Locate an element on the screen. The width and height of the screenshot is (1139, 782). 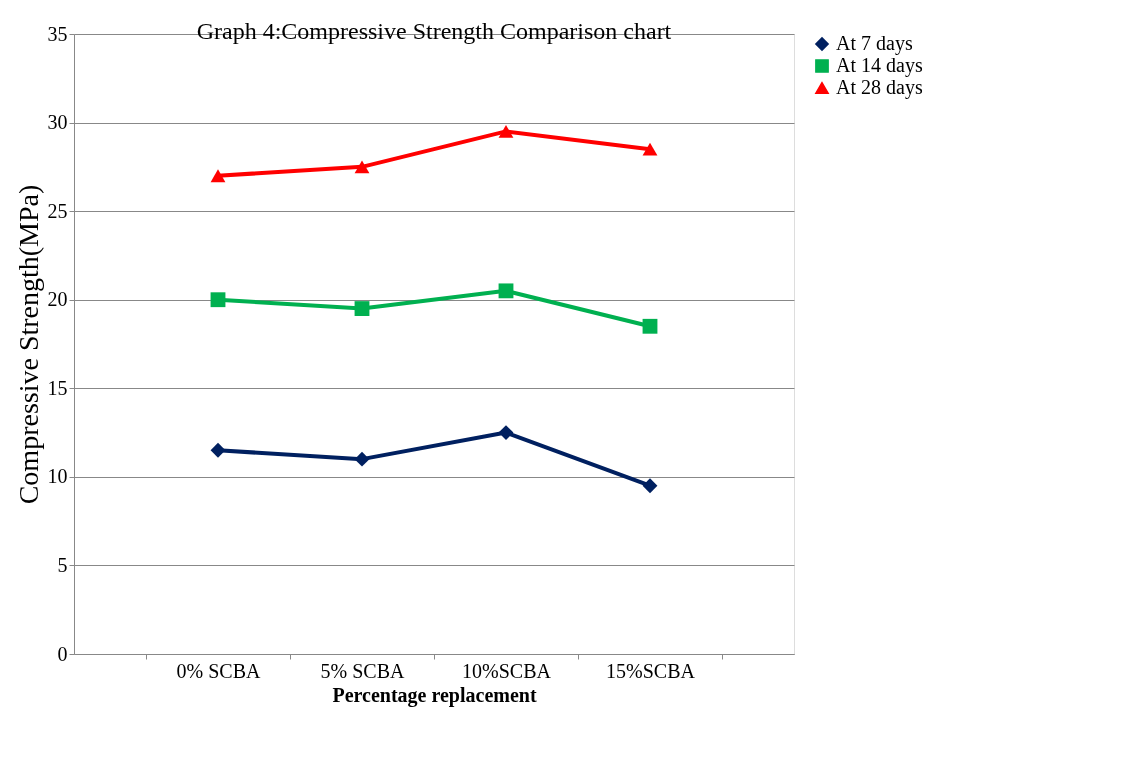
y-tick-label: 20 is located at coordinates (57, 299).